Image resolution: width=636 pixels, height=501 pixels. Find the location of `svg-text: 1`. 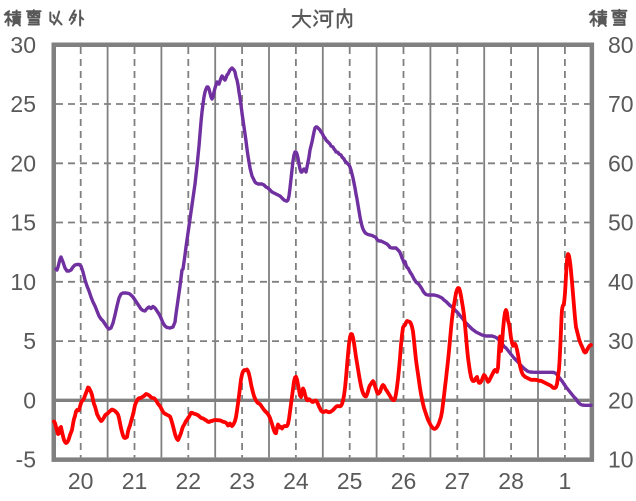

svg-text: 1 is located at coordinates (565, 481).